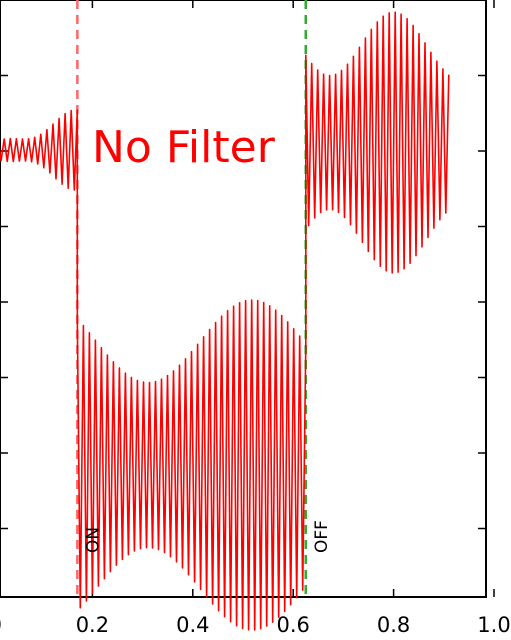 This screenshot has width=511, height=640. What do you see at coordinates (207, 536) in the screenshot?
I see `marker-labels: ON OFF` at bounding box center [207, 536].